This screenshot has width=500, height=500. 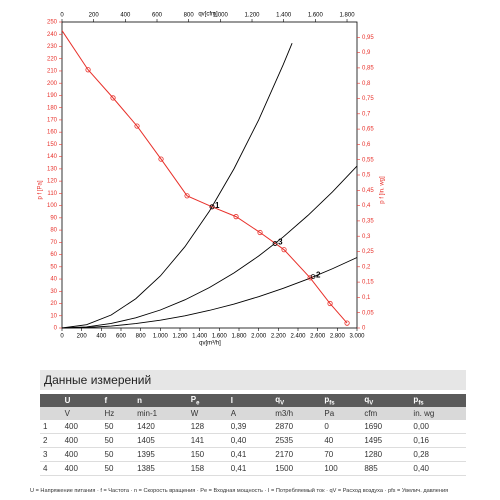 What do you see at coordinates (279, 337) in the screenshot?
I see `x-tick-label: 2.200` at bounding box center [279, 337].